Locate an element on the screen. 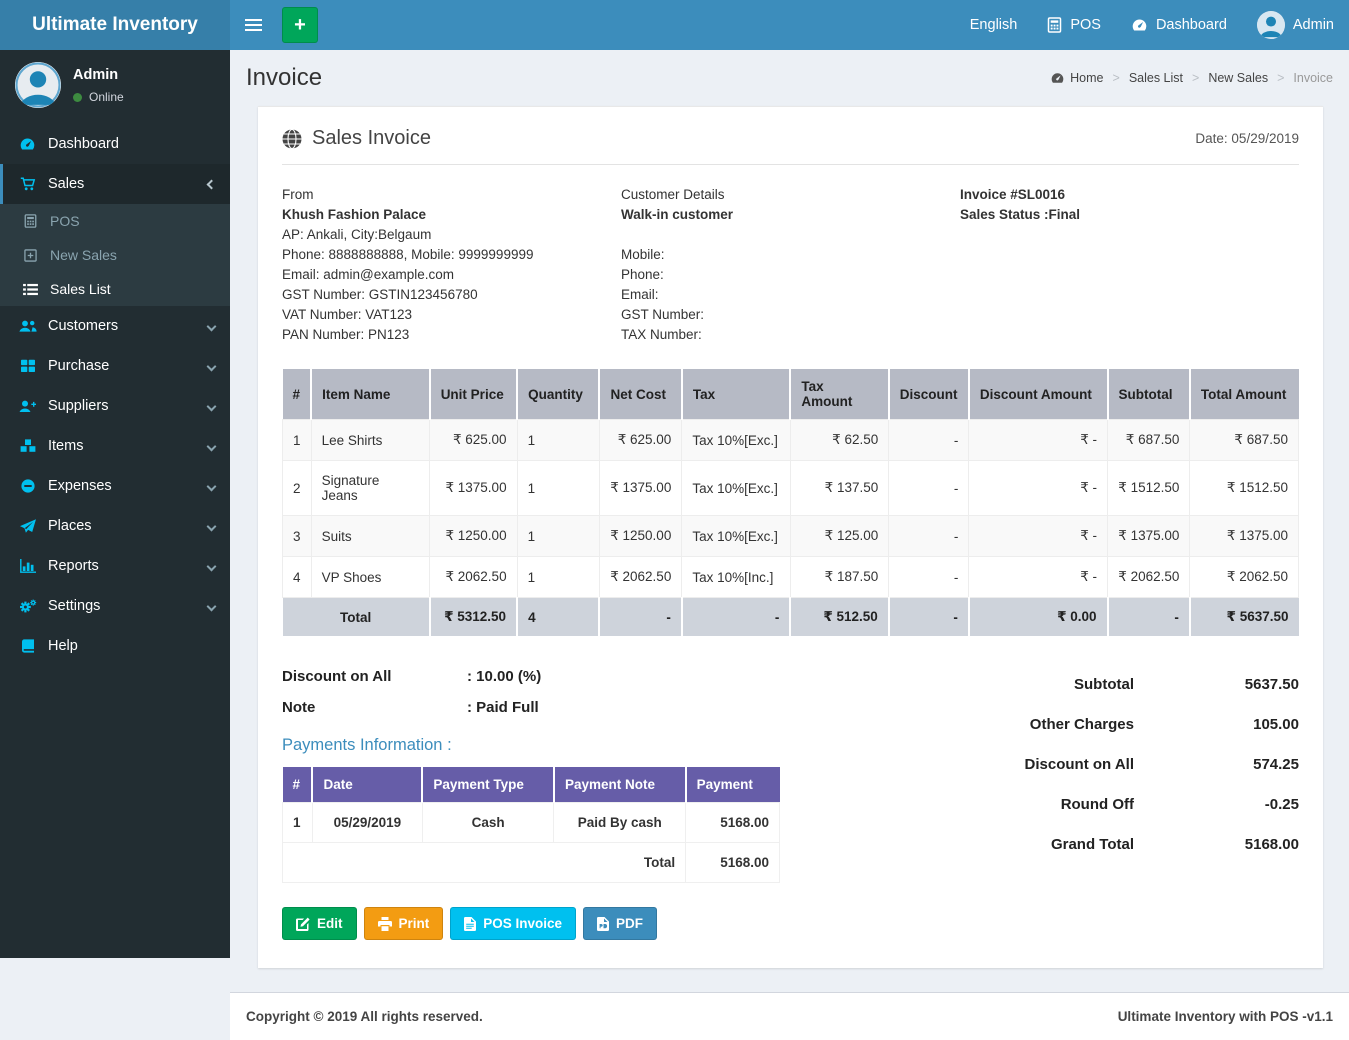 This screenshot has width=1349, height=1040. invoice-date: Date: 05/29/2019 is located at coordinates (1247, 138).